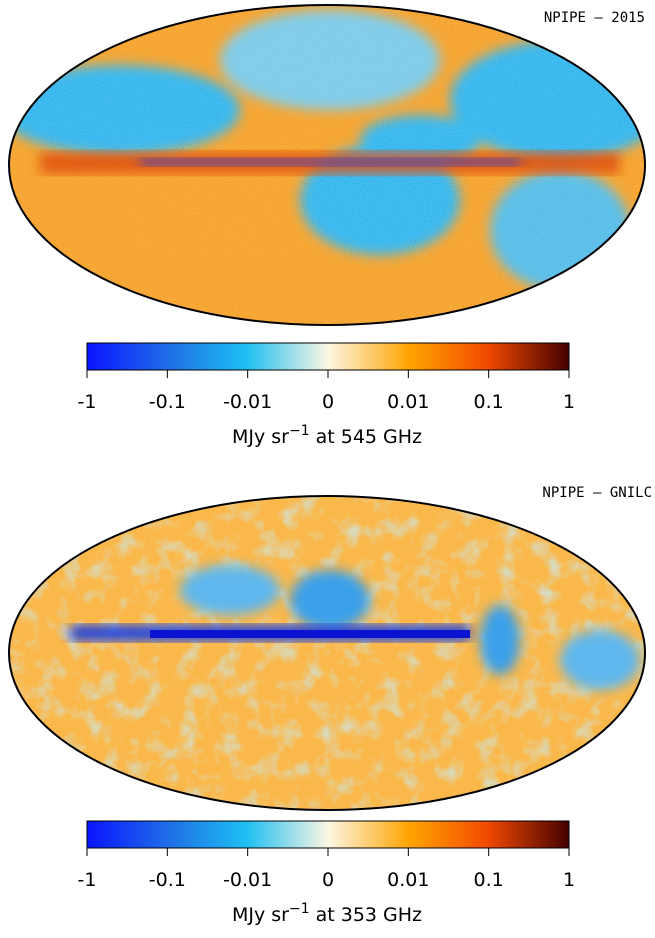  I want to click on axis-label-part: at 545 GHz, so click(369, 437).